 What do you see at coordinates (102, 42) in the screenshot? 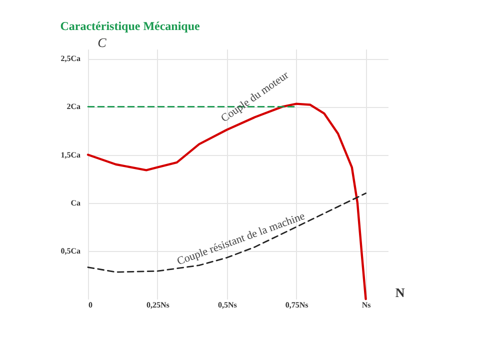
I see `y-axis-title: C` at bounding box center [102, 42].